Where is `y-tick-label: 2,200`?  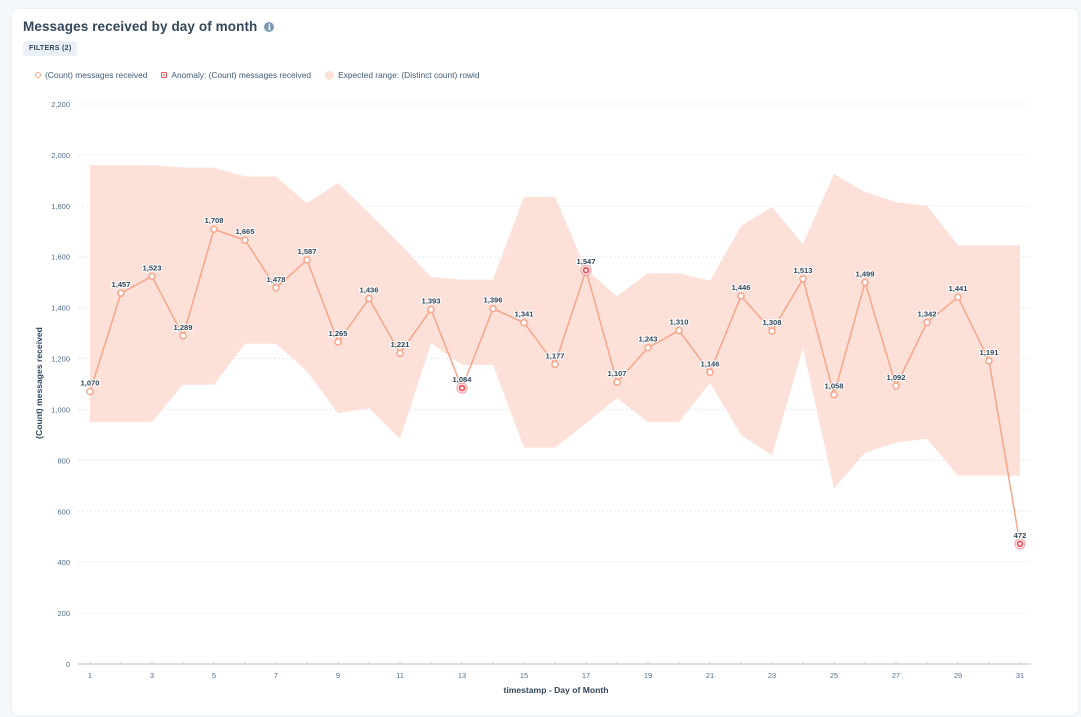
y-tick-label: 2,200 is located at coordinates (60, 104).